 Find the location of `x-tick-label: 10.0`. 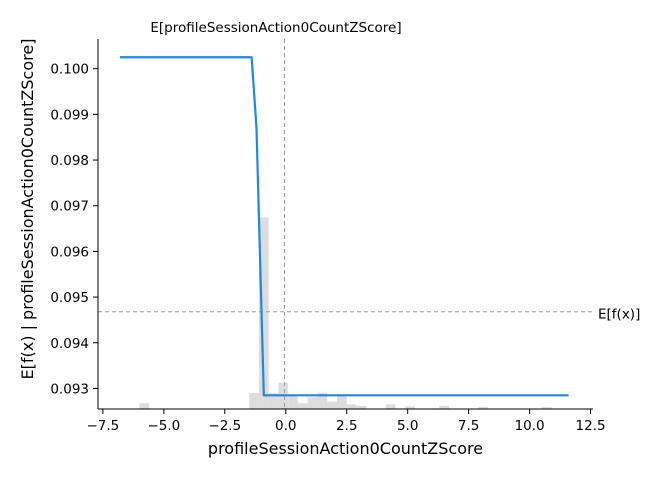

x-tick-label: 10.0 is located at coordinates (530, 426).